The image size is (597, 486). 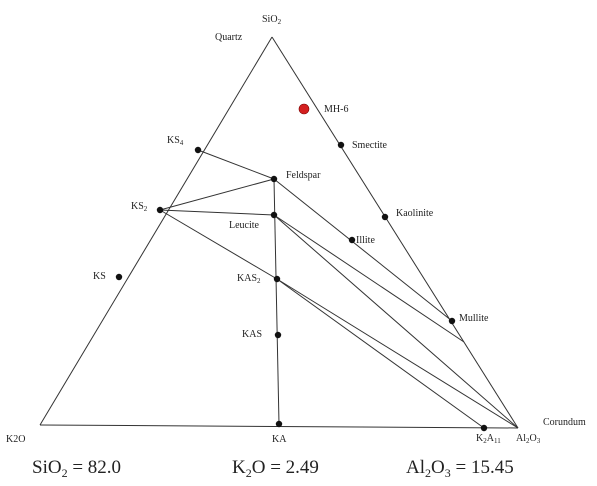 I want to click on tie-ks2-kas2, so click(x=218, y=244).